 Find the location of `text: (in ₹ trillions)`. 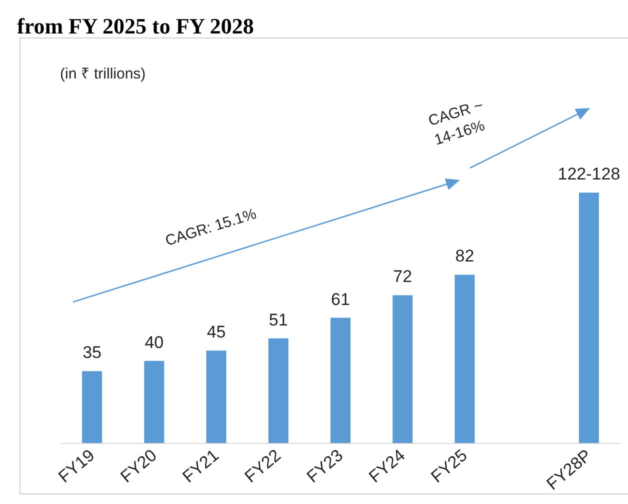

text: (in ₹ trillions) is located at coordinates (103, 74).